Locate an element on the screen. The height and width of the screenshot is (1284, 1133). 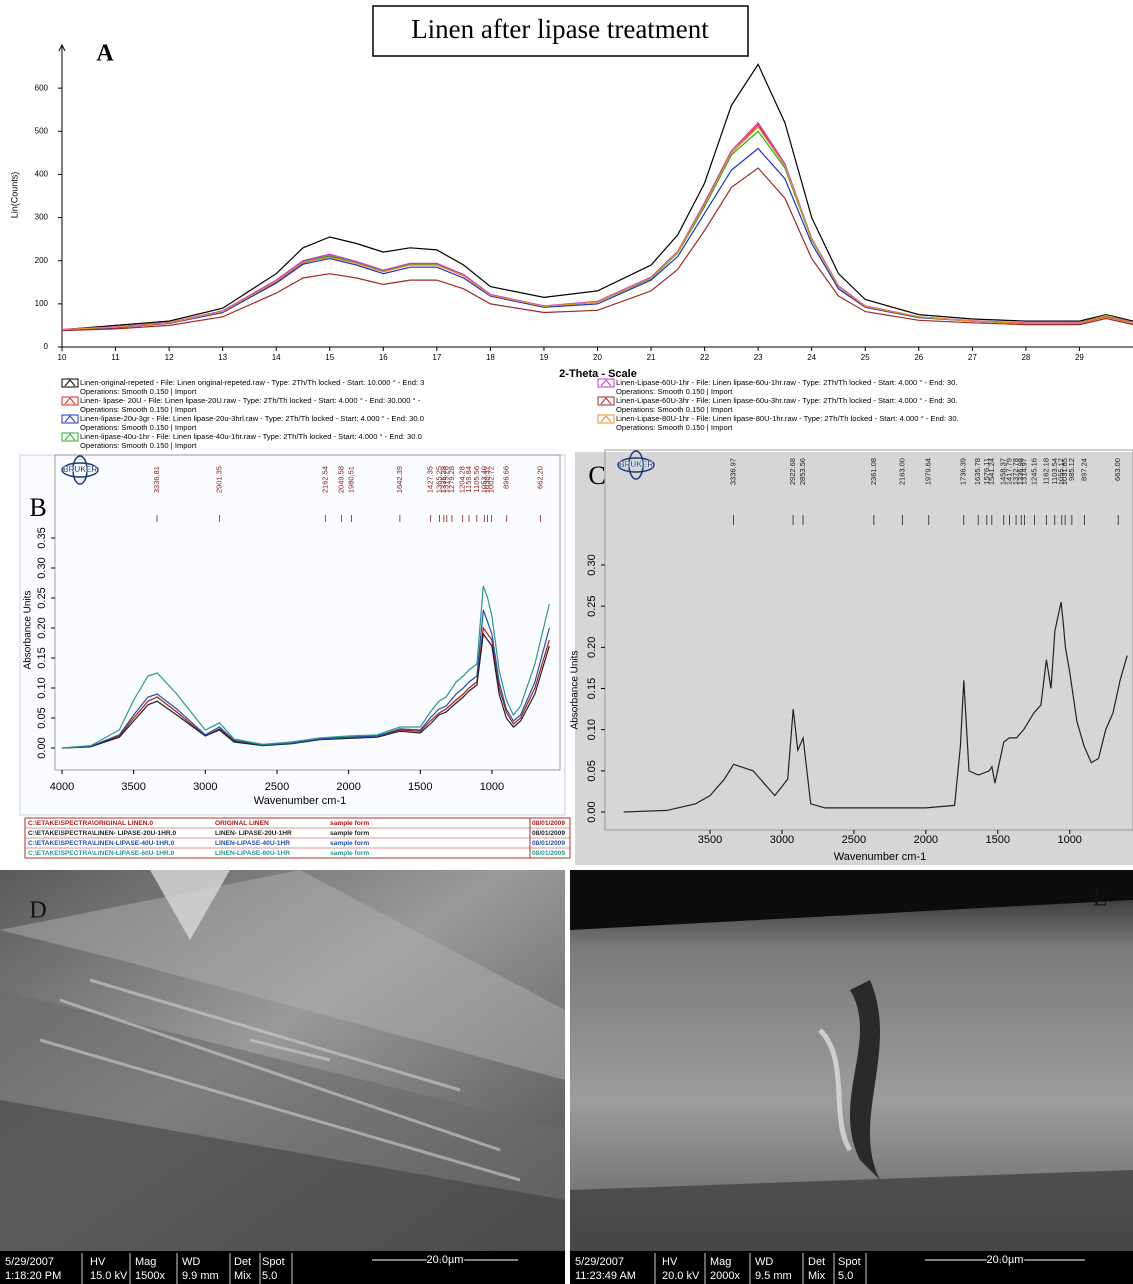
x-tick-label: 21 is located at coordinates (651, 357).